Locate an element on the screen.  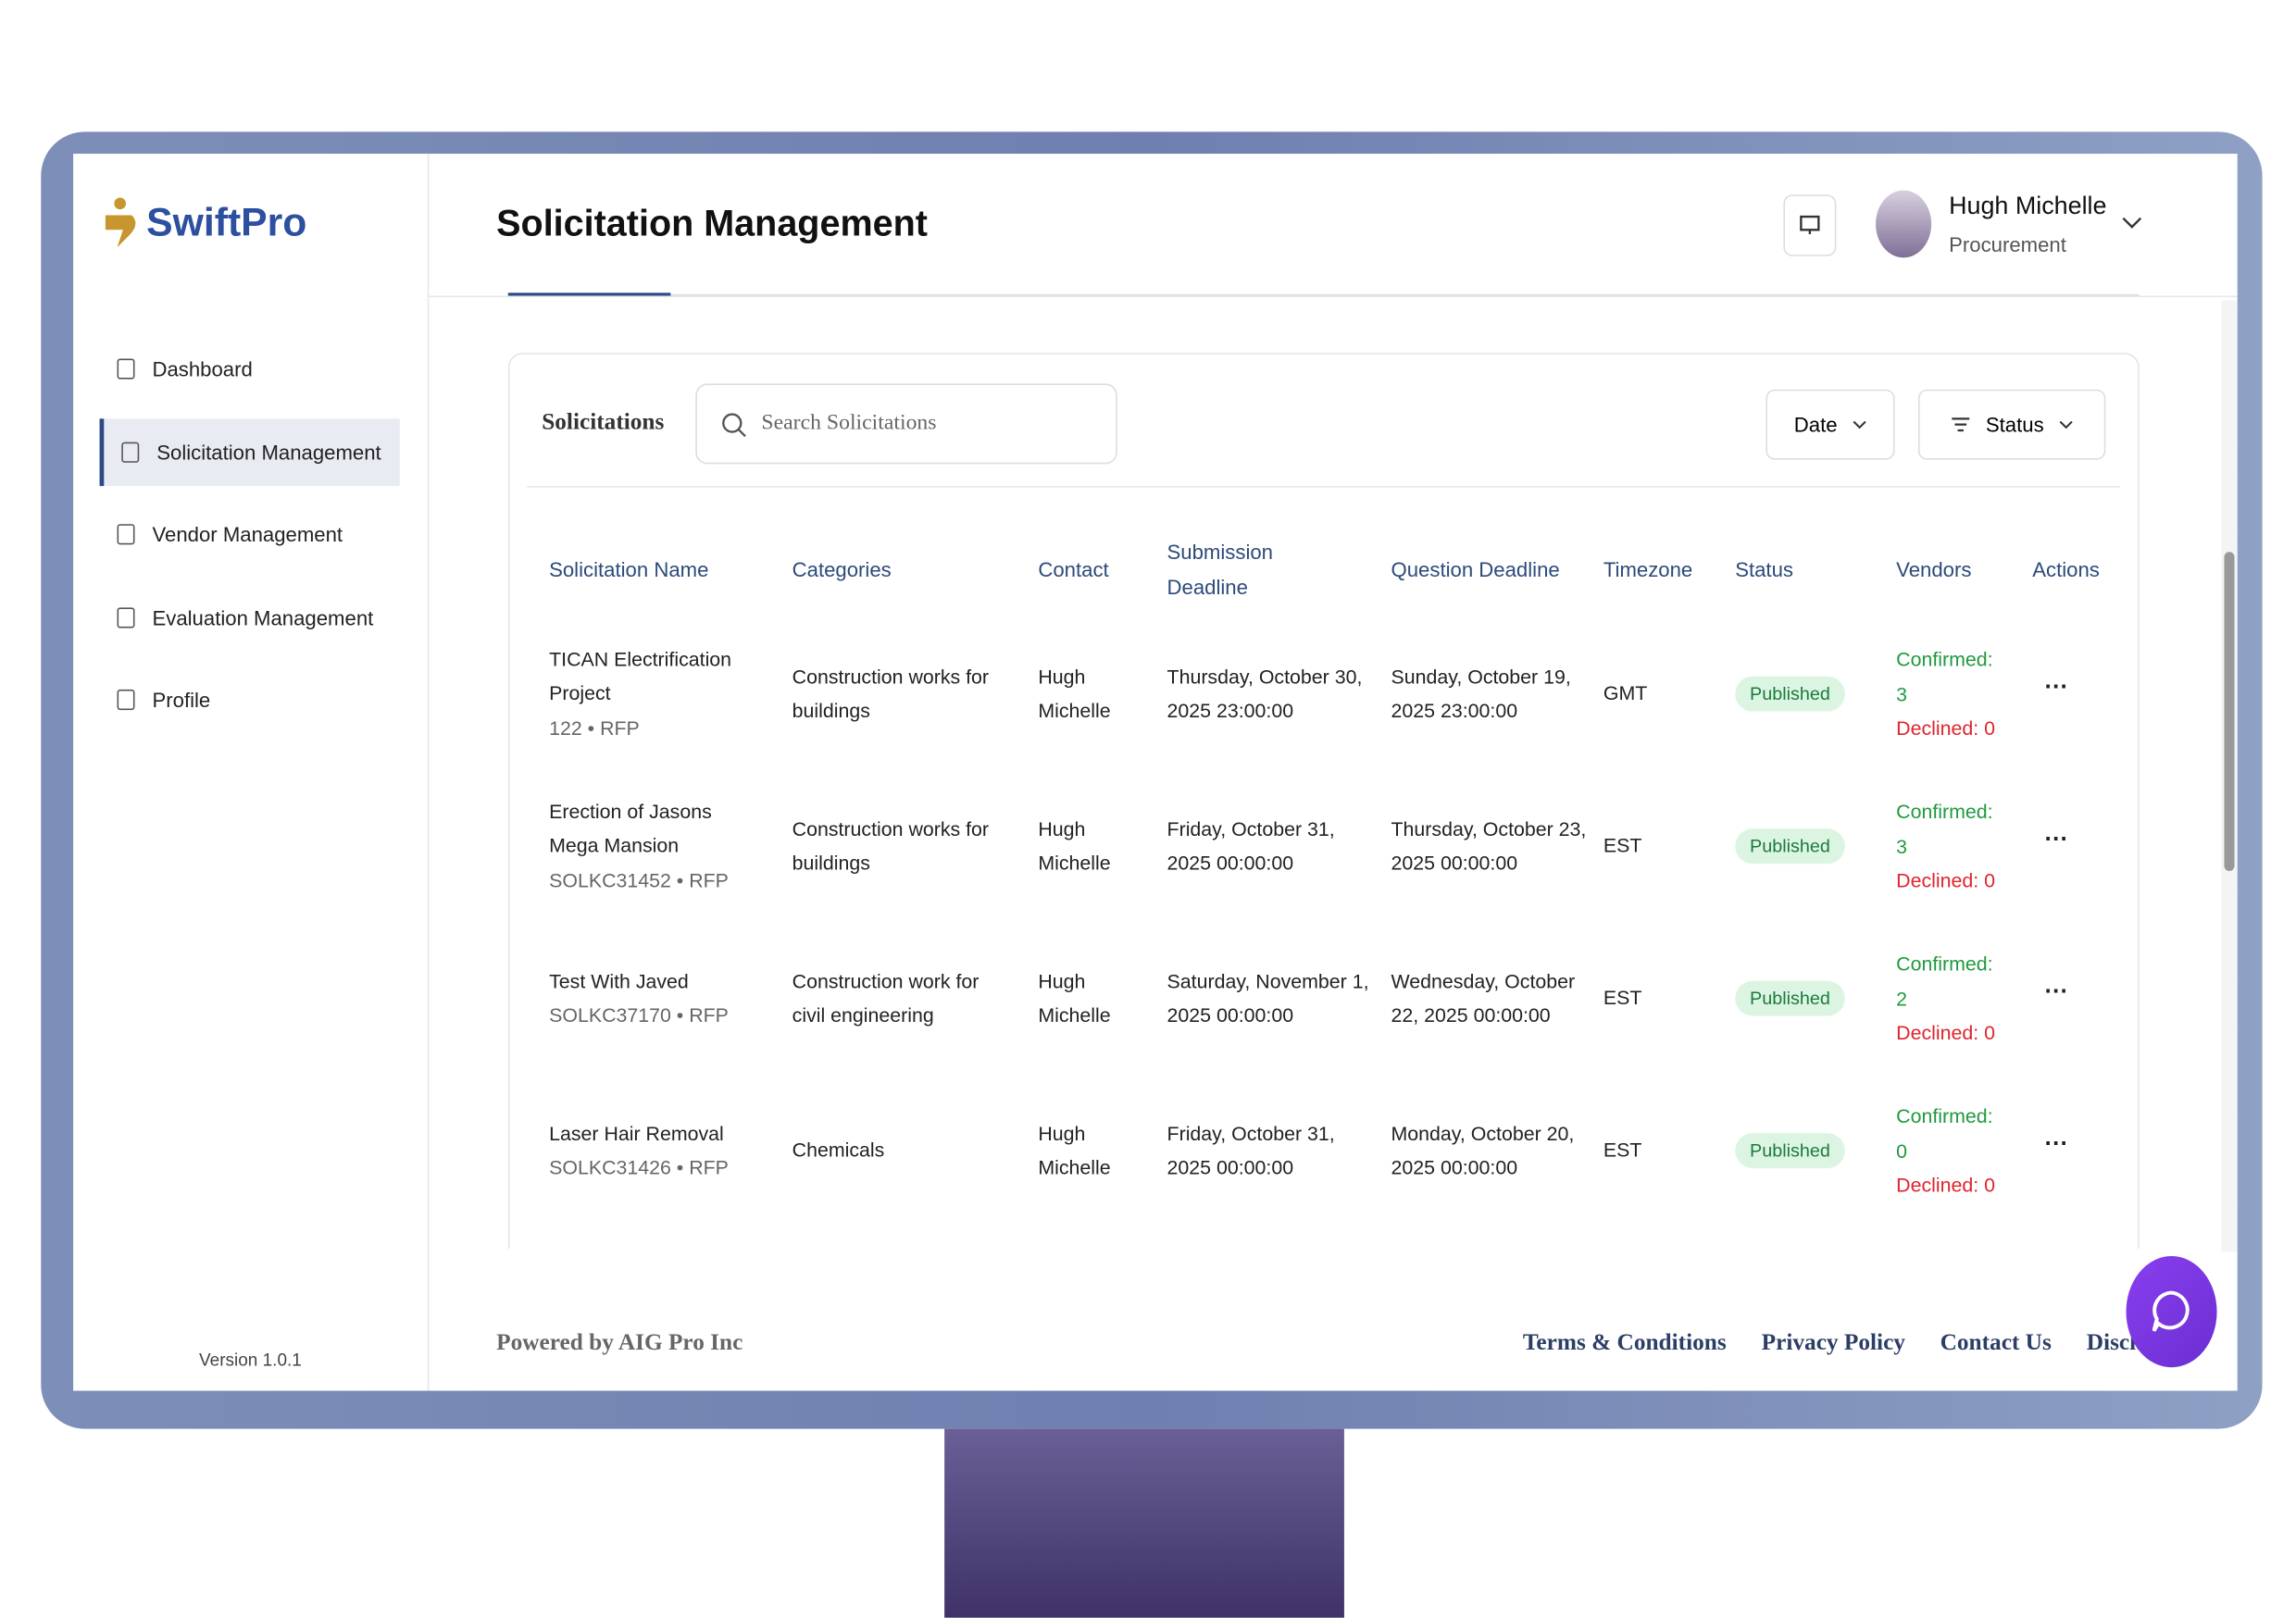
column-header: Question Deadline is located at coordinates (1475, 569).